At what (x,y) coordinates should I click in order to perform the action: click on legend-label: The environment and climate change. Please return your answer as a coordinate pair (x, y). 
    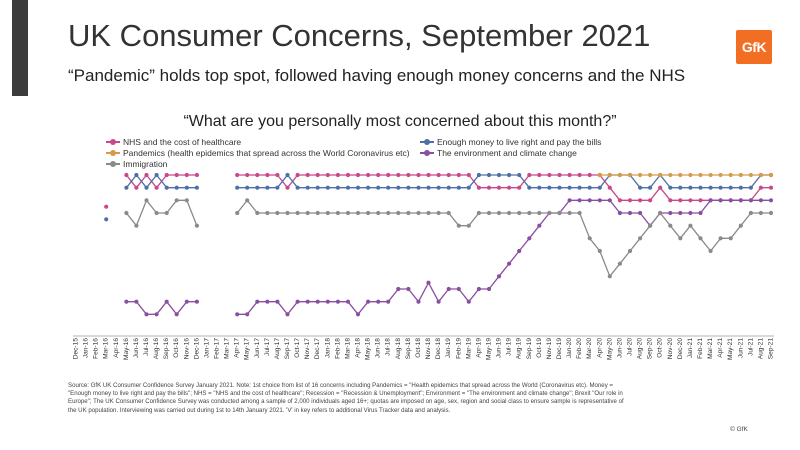
    Looking at the image, I should click on (507, 153).